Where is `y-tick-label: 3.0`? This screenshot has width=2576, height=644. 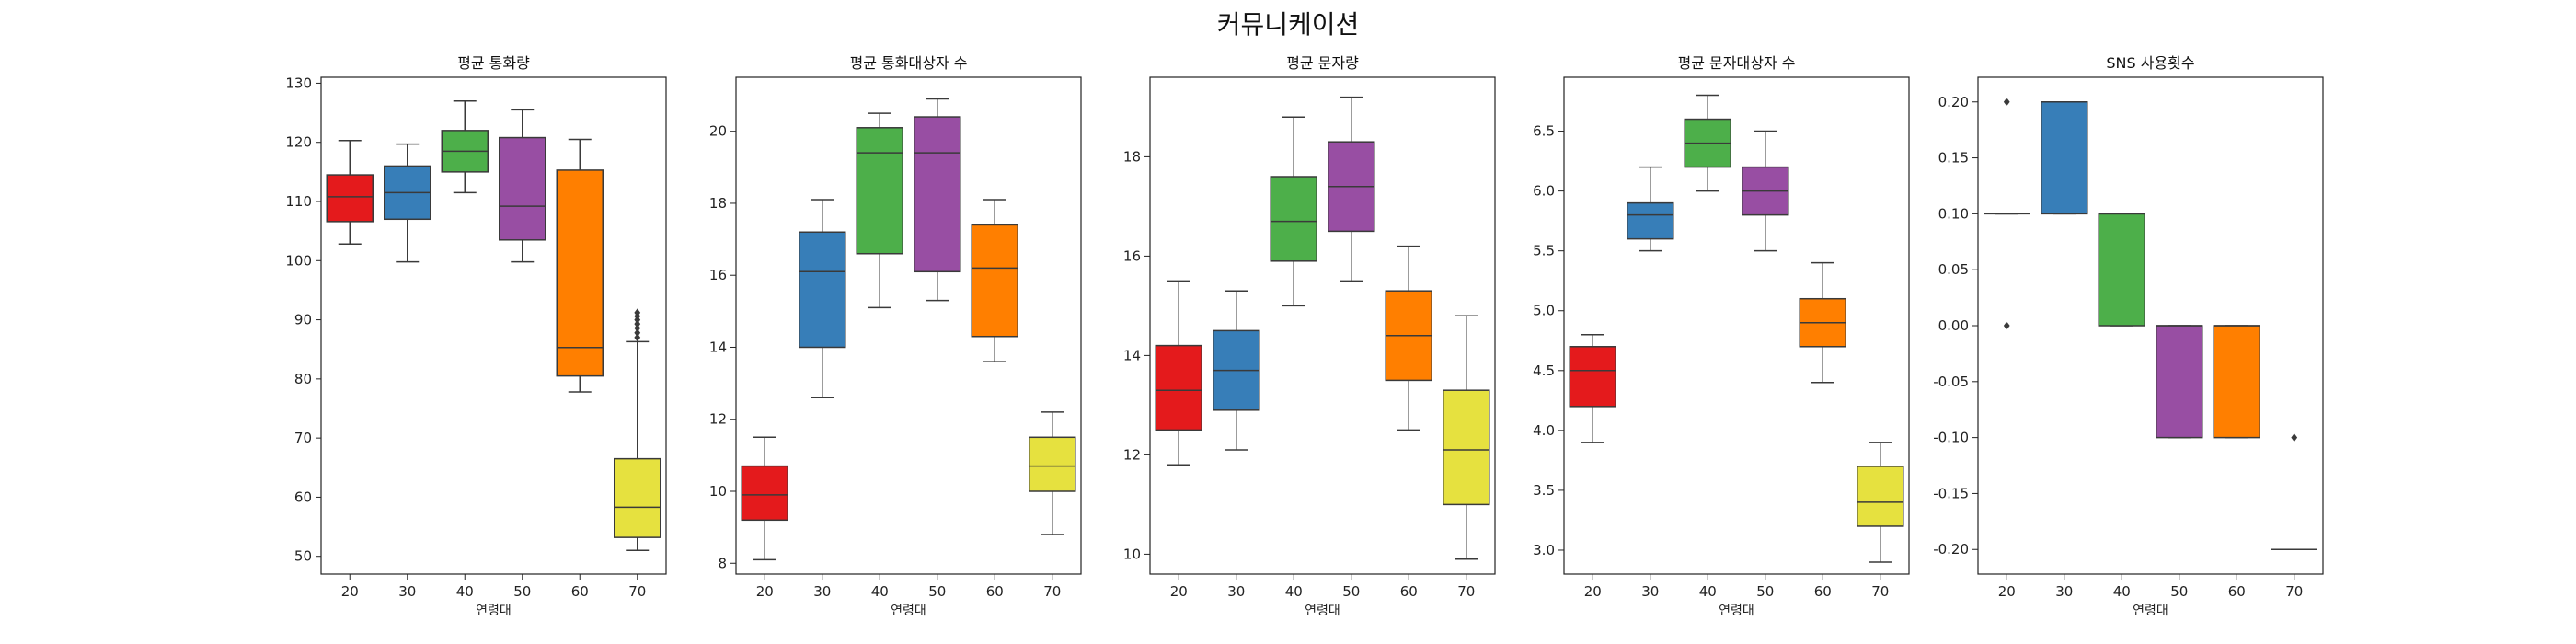 y-tick-label: 3.0 is located at coordinates (1544, 550).